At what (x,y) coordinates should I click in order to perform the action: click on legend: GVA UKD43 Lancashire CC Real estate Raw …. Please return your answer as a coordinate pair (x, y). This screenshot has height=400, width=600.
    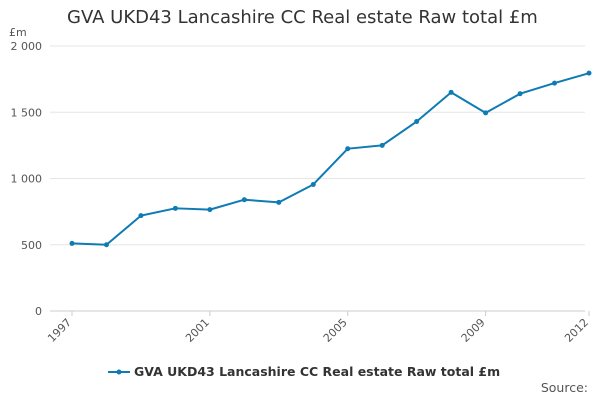
    Looking at the image, I should click on (304, 371).